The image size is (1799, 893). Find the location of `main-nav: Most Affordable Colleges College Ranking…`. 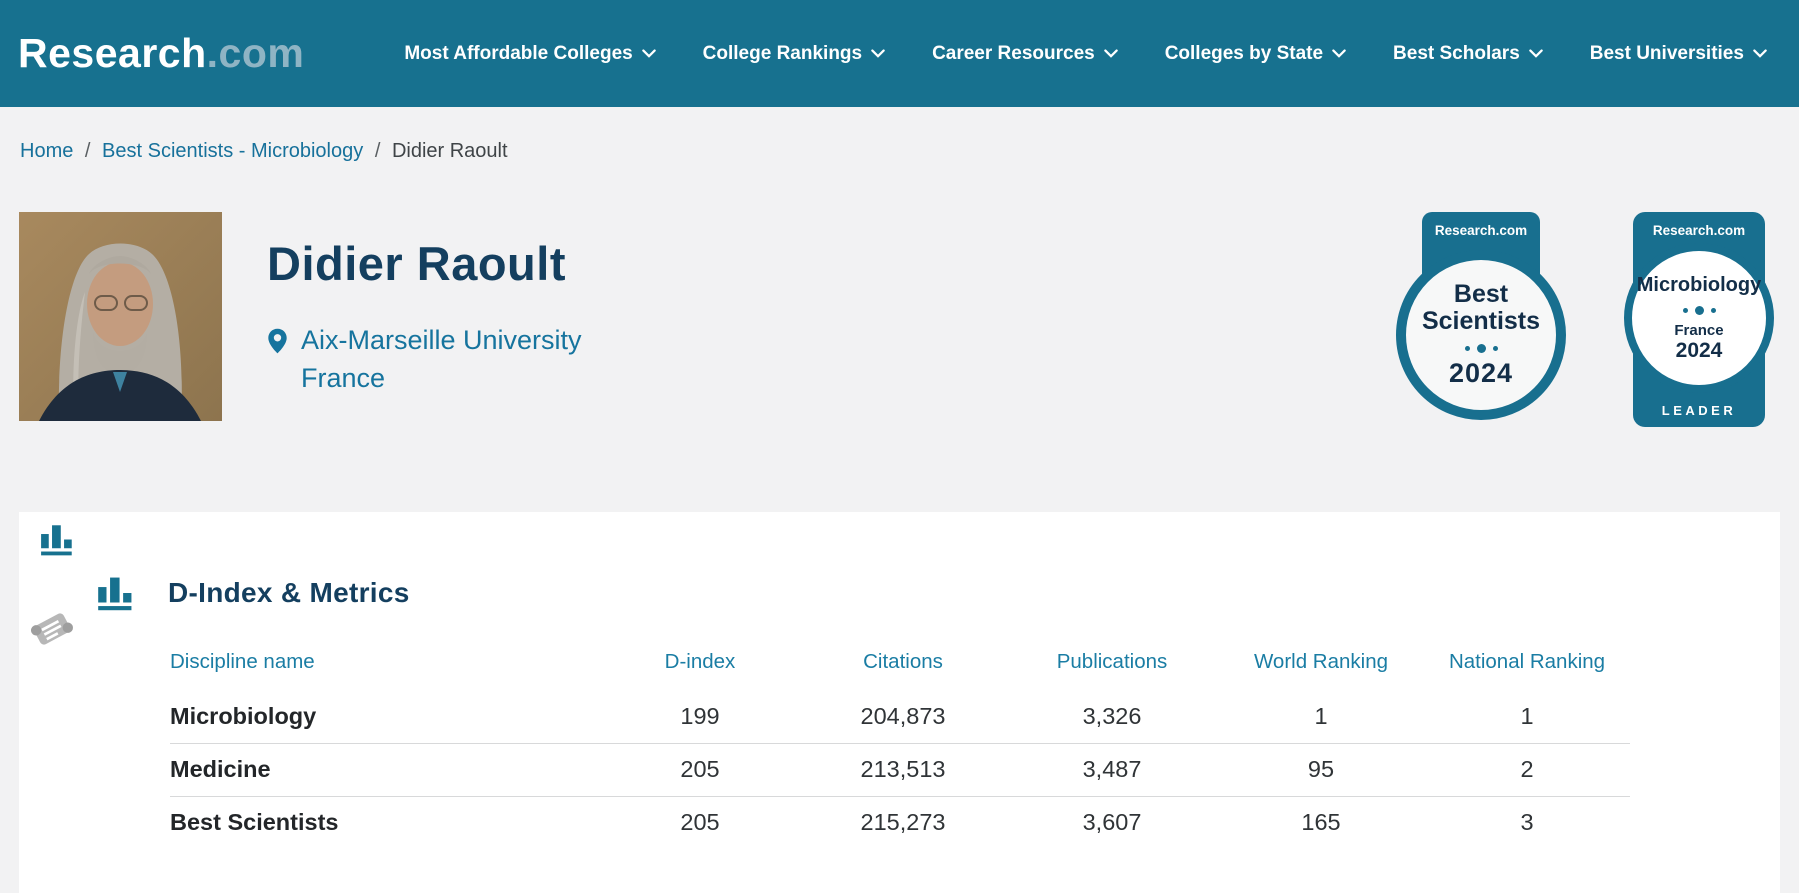

main-nav: Most Affordable Colleges College Ranking… is located at coordinates (1085, 54).